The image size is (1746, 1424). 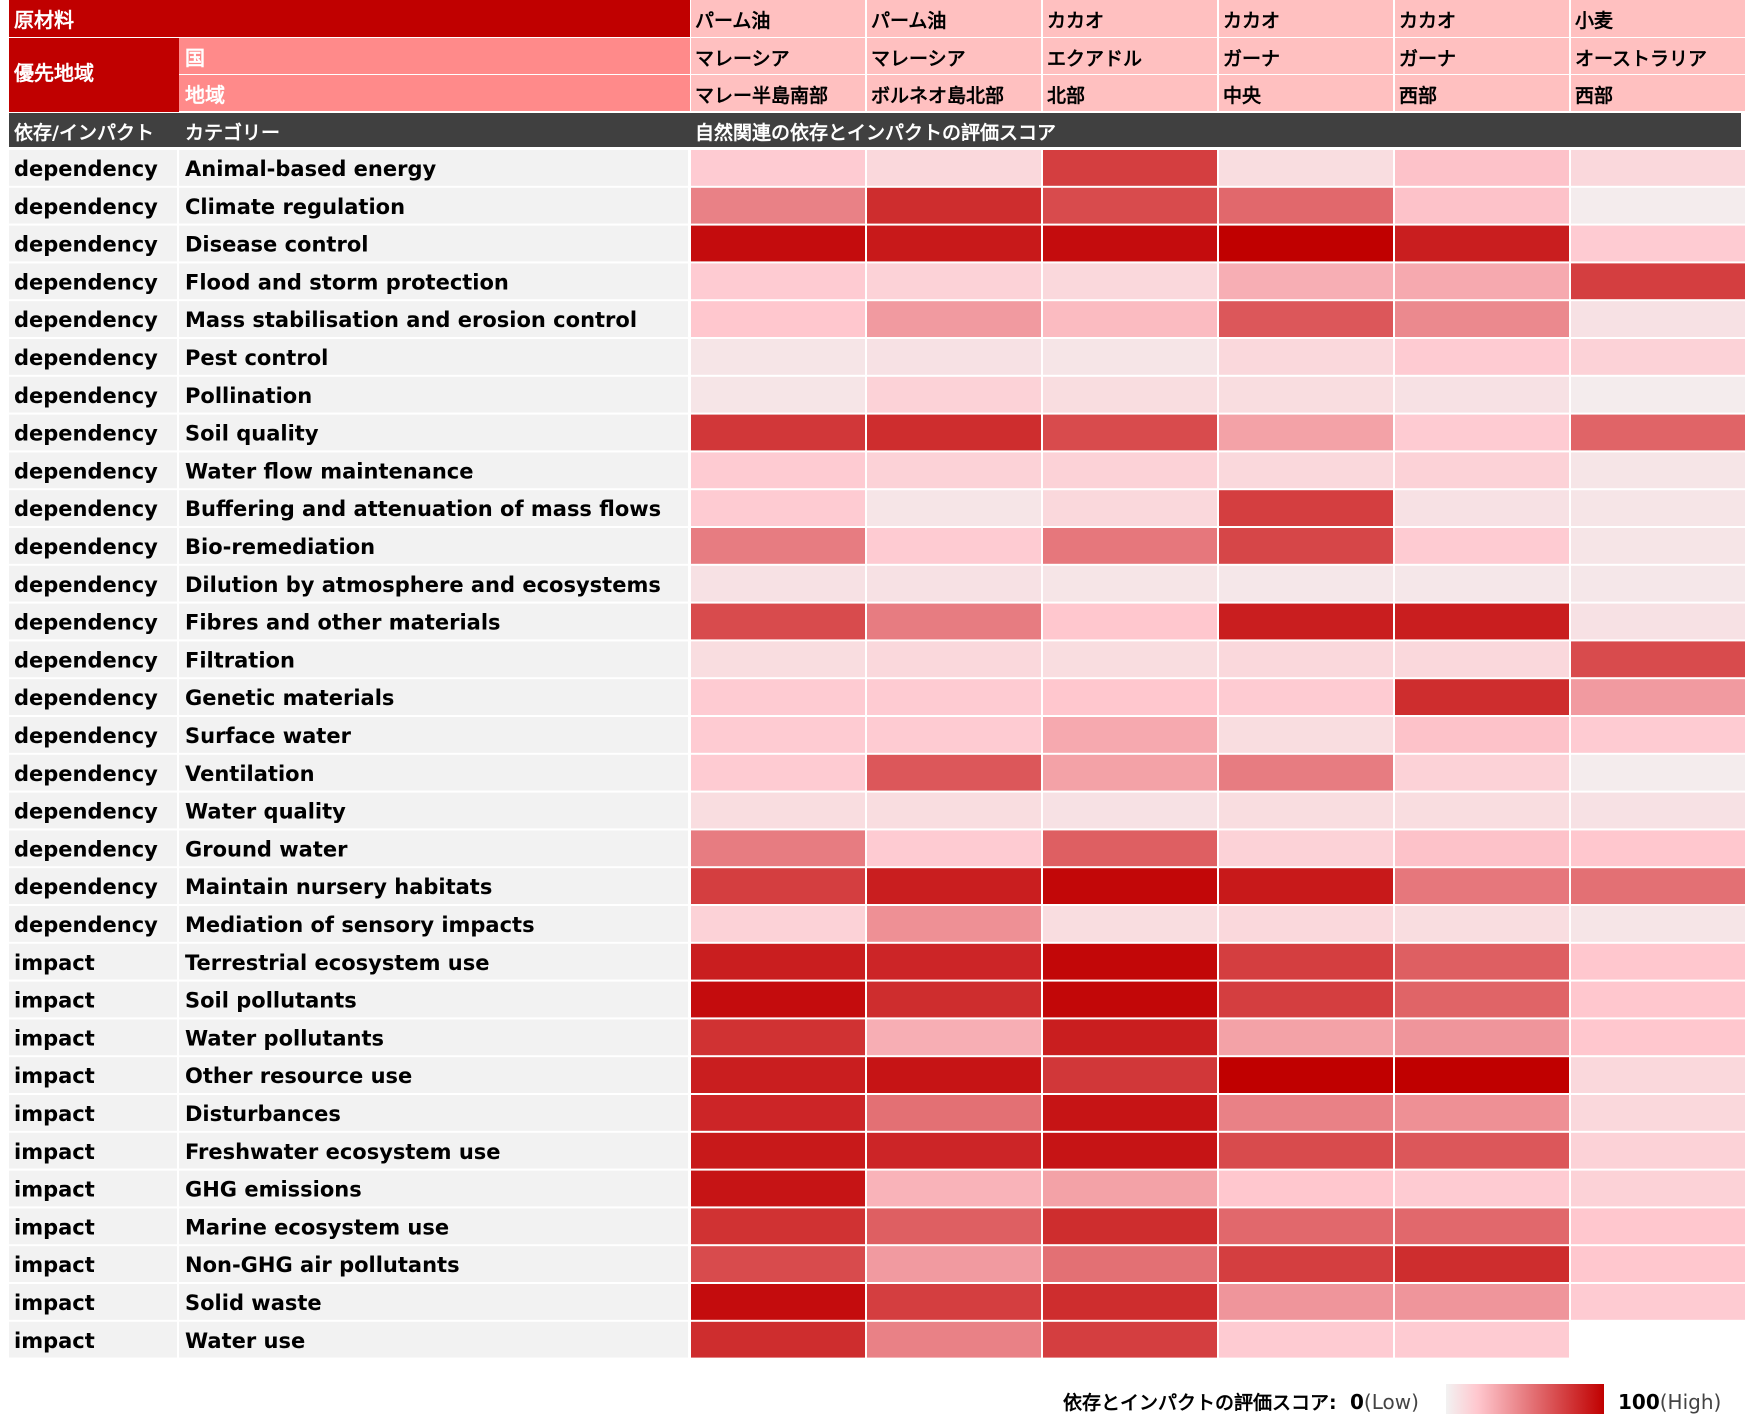 I want to click on region-header-cell, so click(x=434, y=93).